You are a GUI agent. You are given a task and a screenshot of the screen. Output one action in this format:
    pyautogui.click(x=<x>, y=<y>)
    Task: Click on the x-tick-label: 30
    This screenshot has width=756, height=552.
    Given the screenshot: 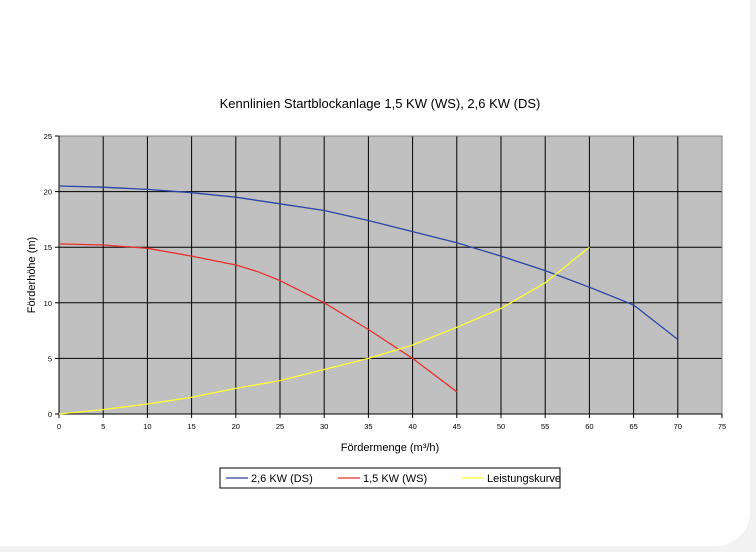 What is the action you would take?
    pyautogui.click(x=324, y=426)
    